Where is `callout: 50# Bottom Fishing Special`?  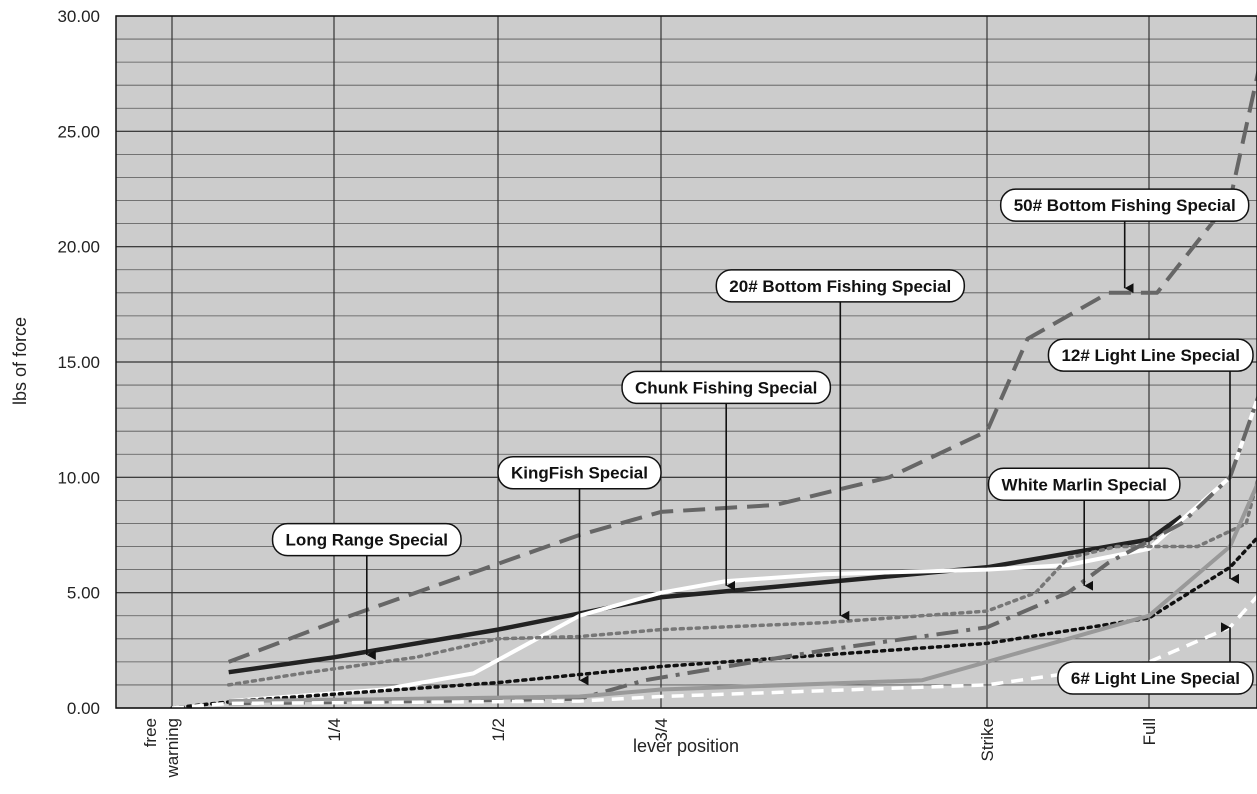
callout: 50# Bottom Fishing Special is located at coordinates (1124, 205).